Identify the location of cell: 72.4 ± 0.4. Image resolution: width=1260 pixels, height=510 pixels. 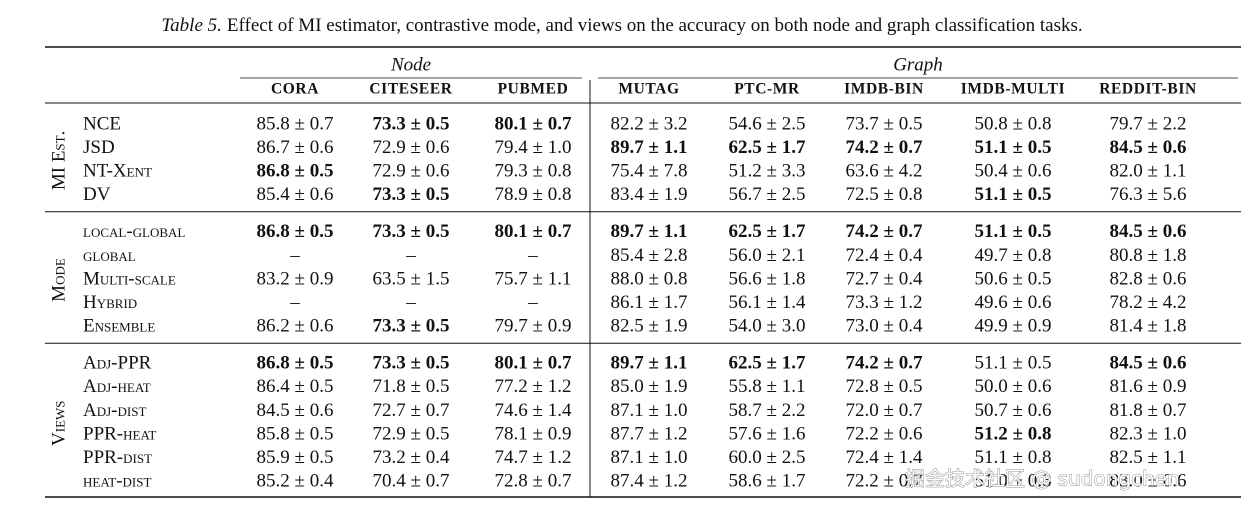
(884, 255).